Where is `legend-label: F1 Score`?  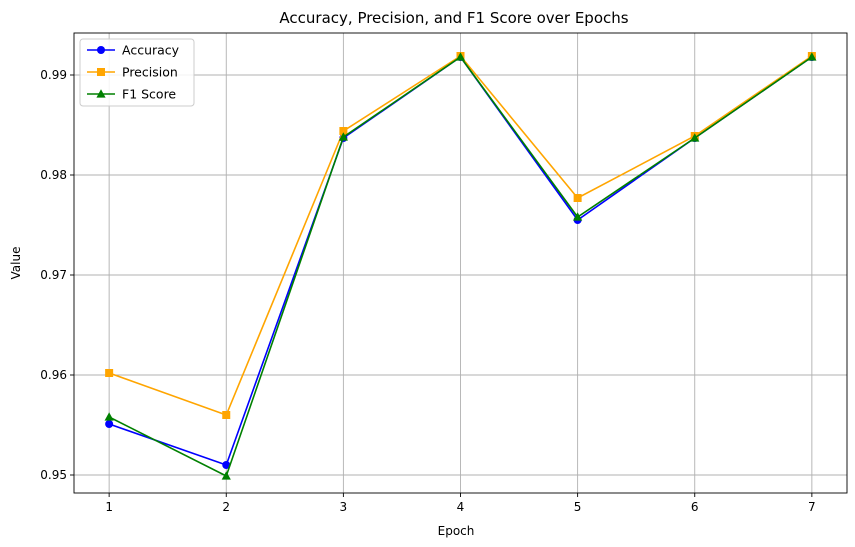
legend-label: F1 Score is located at coordinates (149, 94).